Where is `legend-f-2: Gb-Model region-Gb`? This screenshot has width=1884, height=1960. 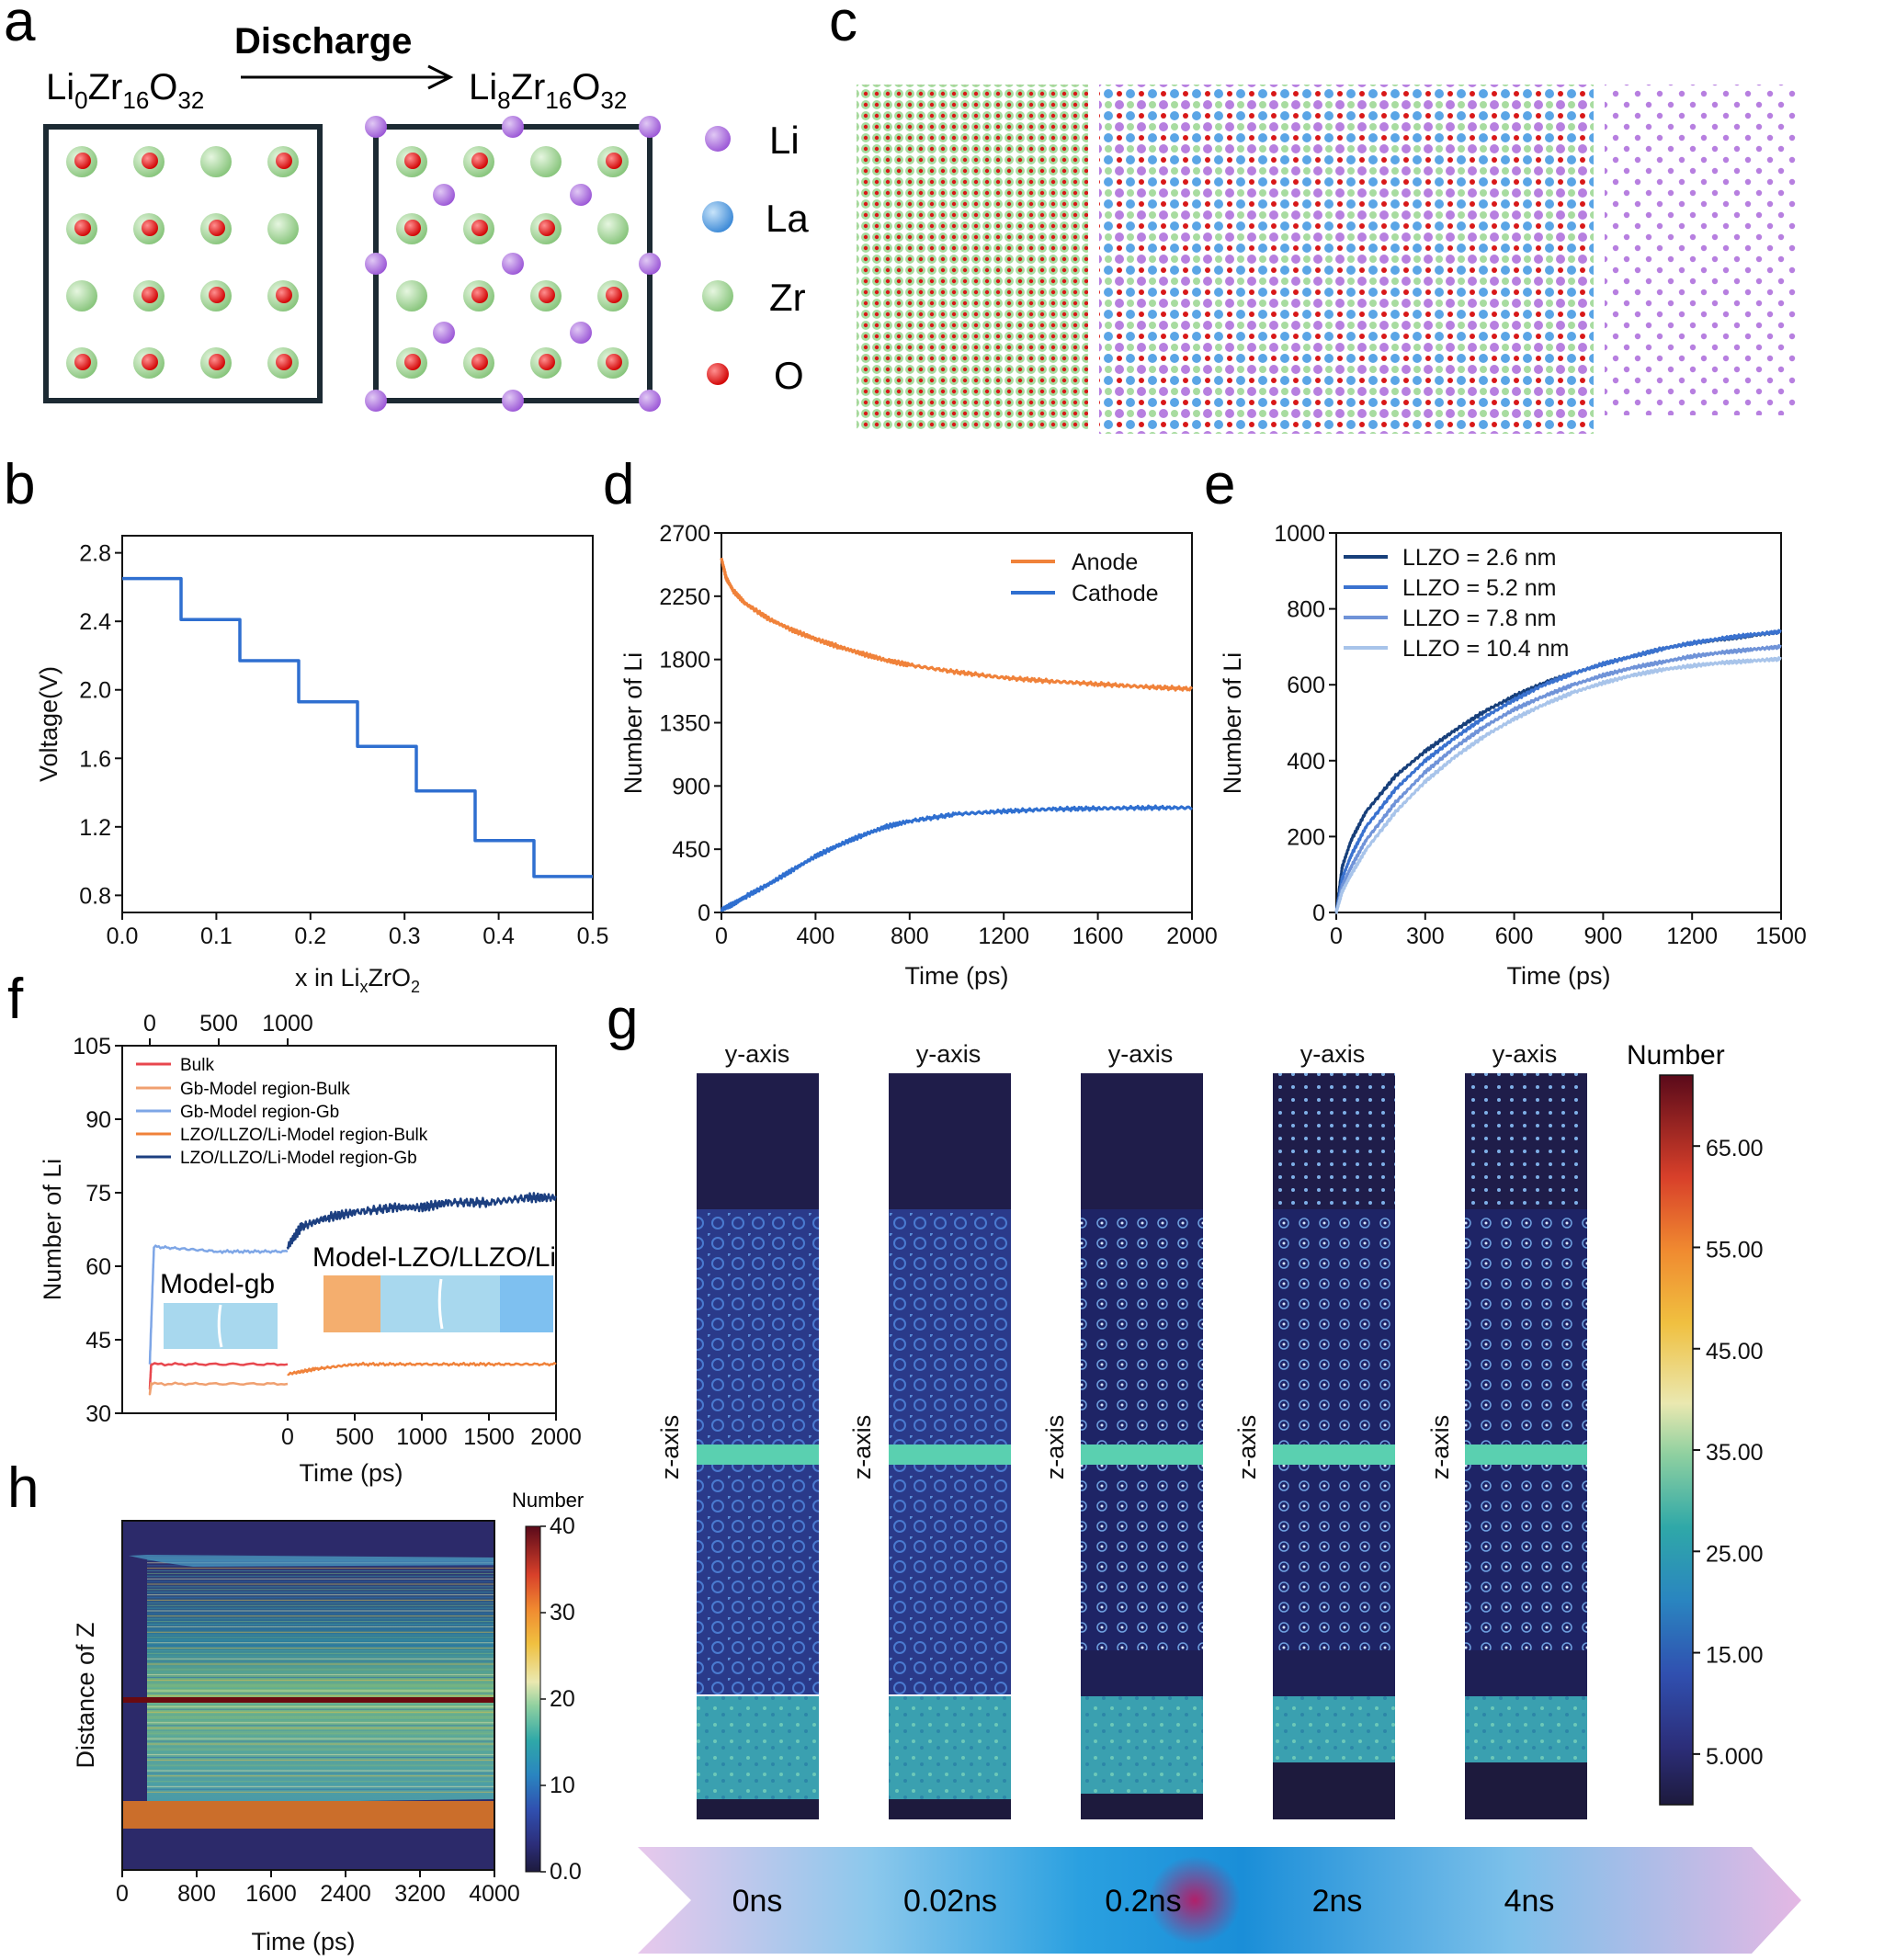
legend-f-2: Gb-Model region-Gb is located at coordinates (260, 1113).